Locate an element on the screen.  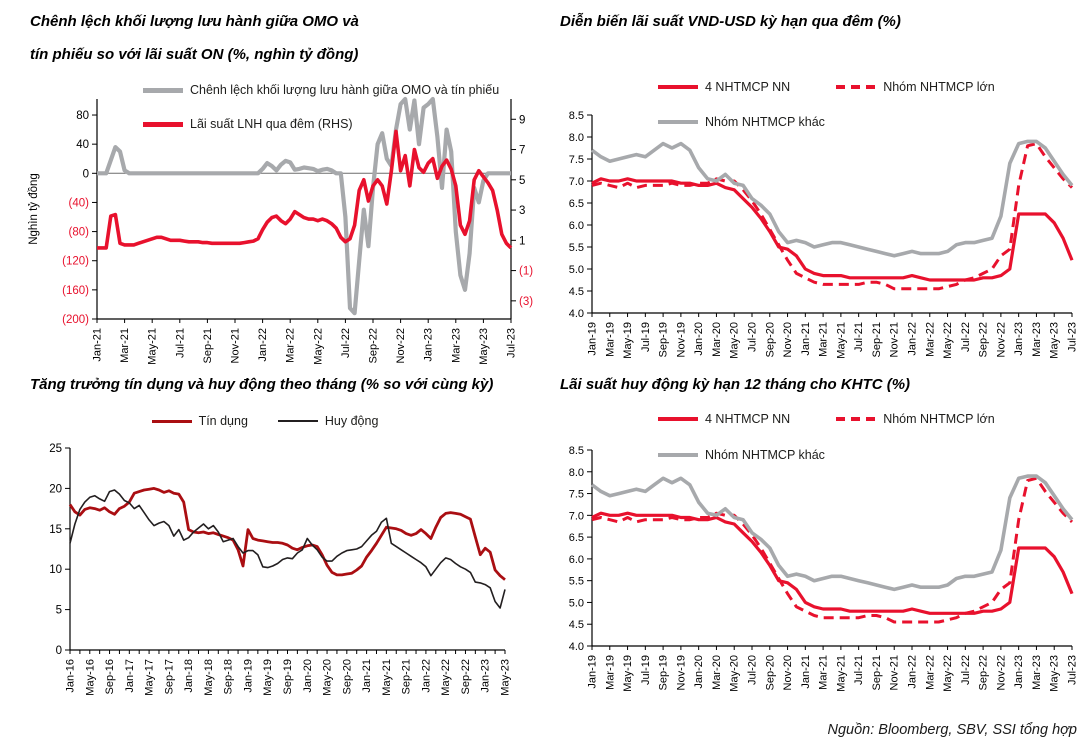
svg-text: 7 is located at coordinates (522, 151).